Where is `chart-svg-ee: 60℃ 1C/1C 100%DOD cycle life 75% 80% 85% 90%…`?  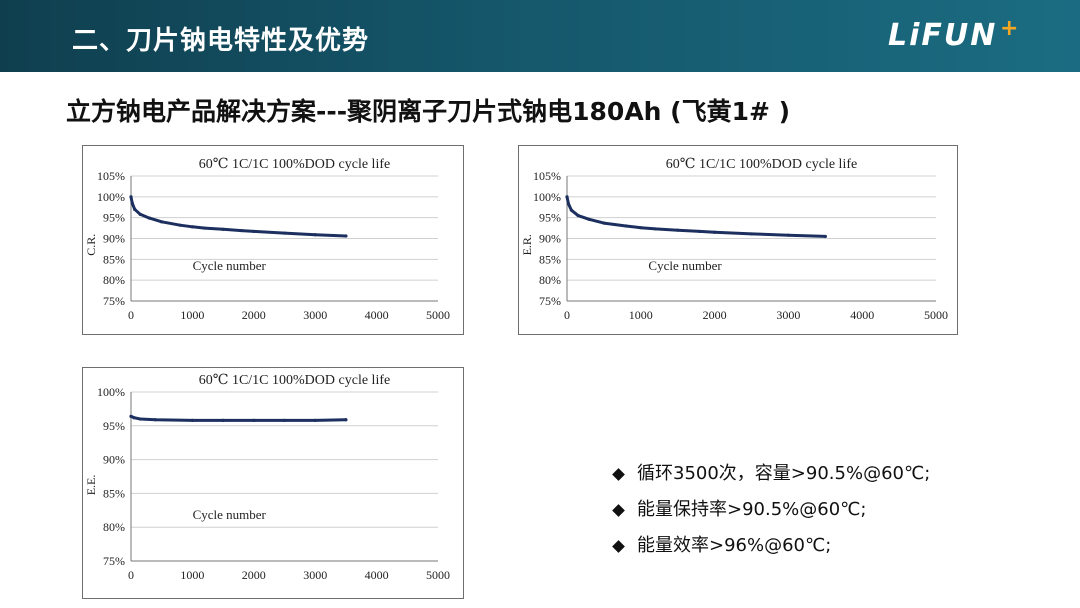 chart-svg-ee: 60℃ 1C/1C 100%DOD cycle life 75% 80% 85% 90%… is located at coordinates (267, 477).